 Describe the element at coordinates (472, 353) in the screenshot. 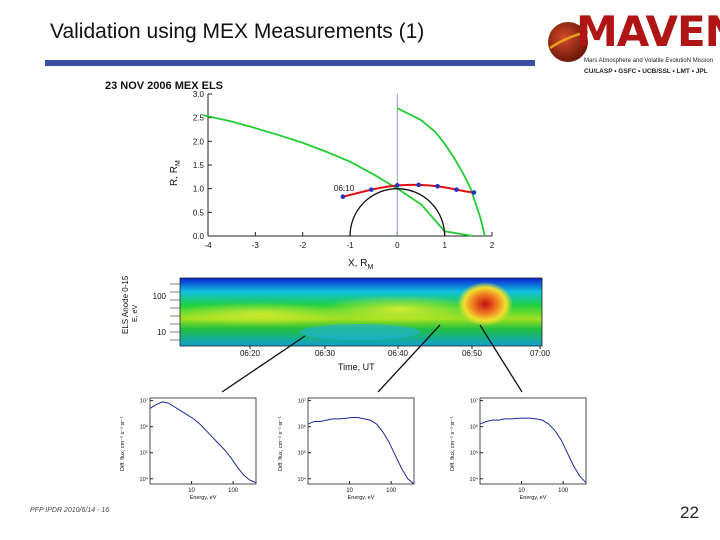

I see `spectrogram-x-tick-label: 06:50` at that location.